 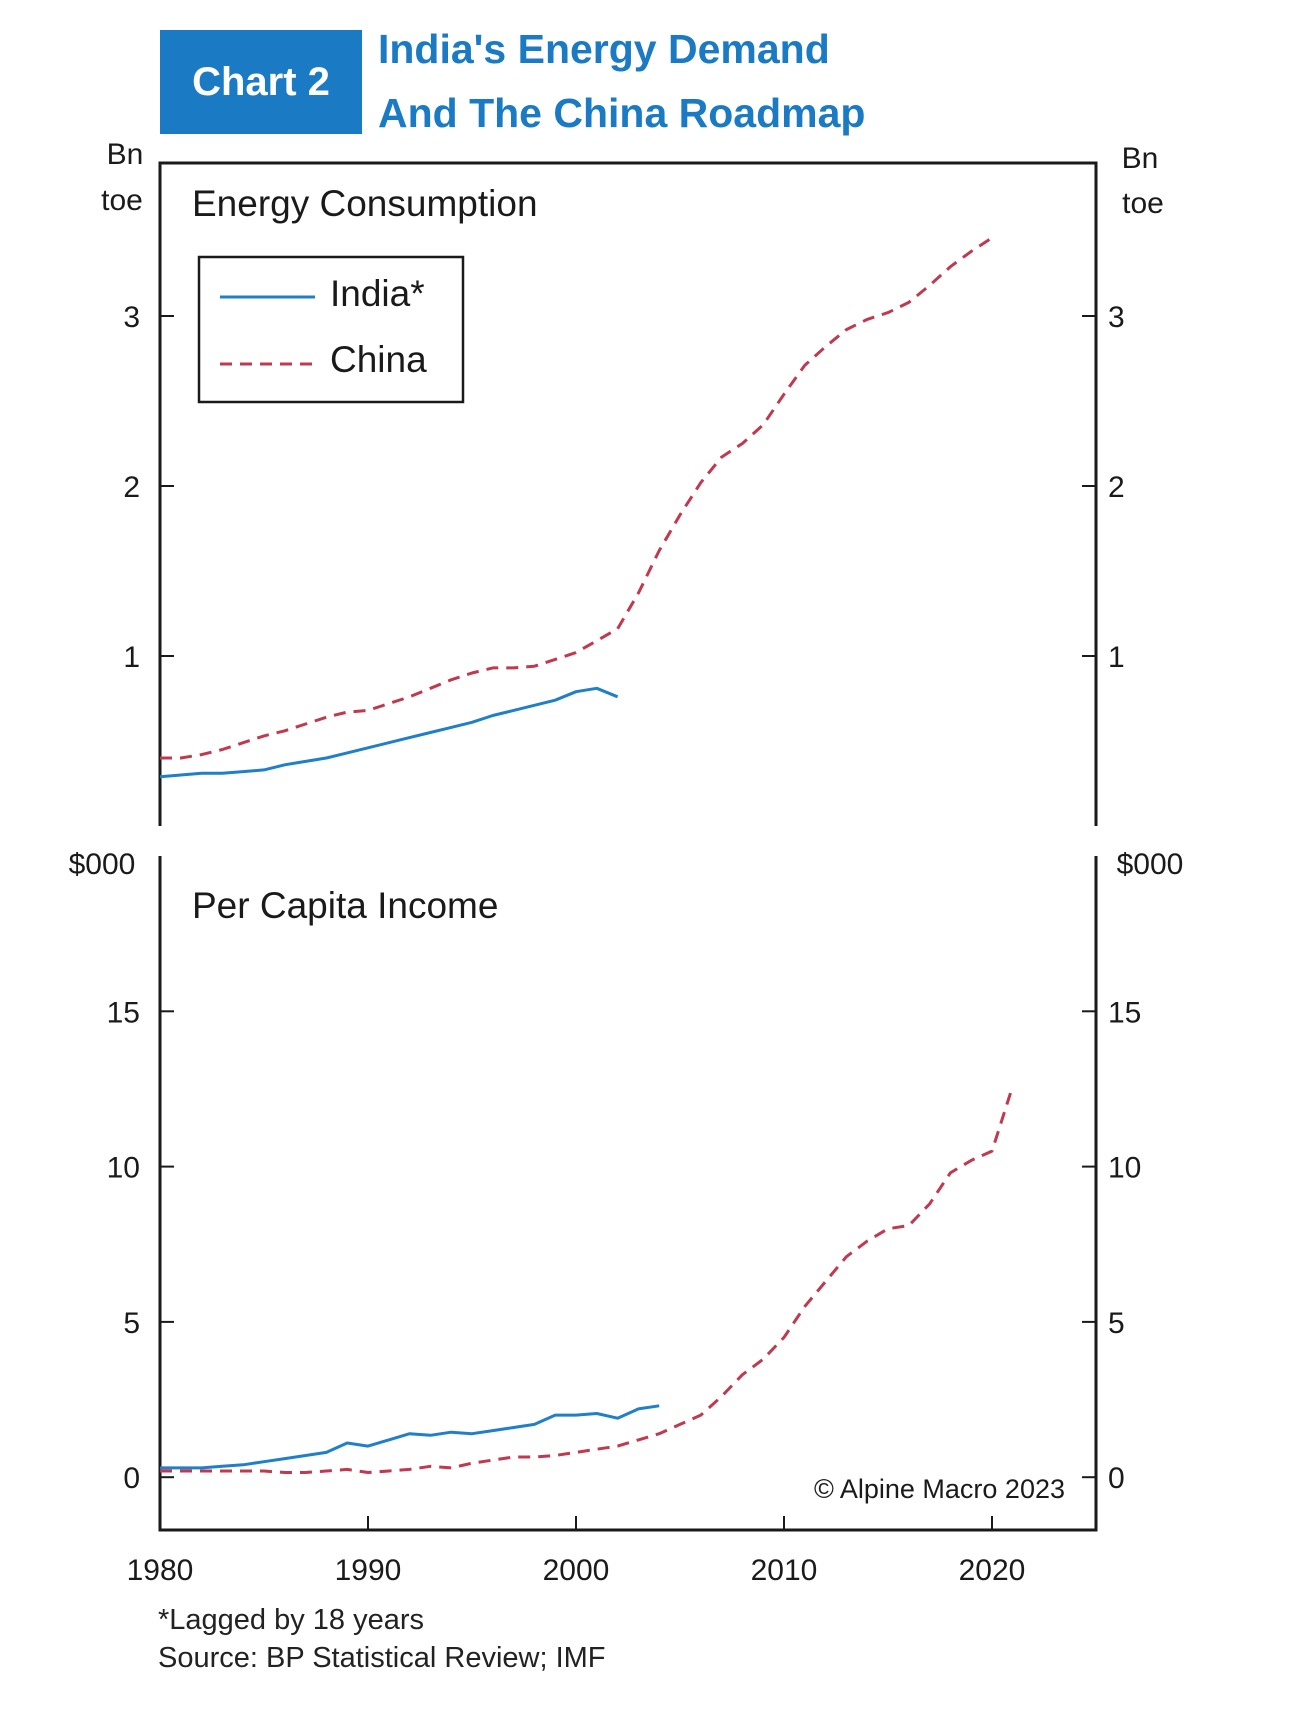 I want to click on y-tick-label-right: 0, so click(x=1116, y=1478).